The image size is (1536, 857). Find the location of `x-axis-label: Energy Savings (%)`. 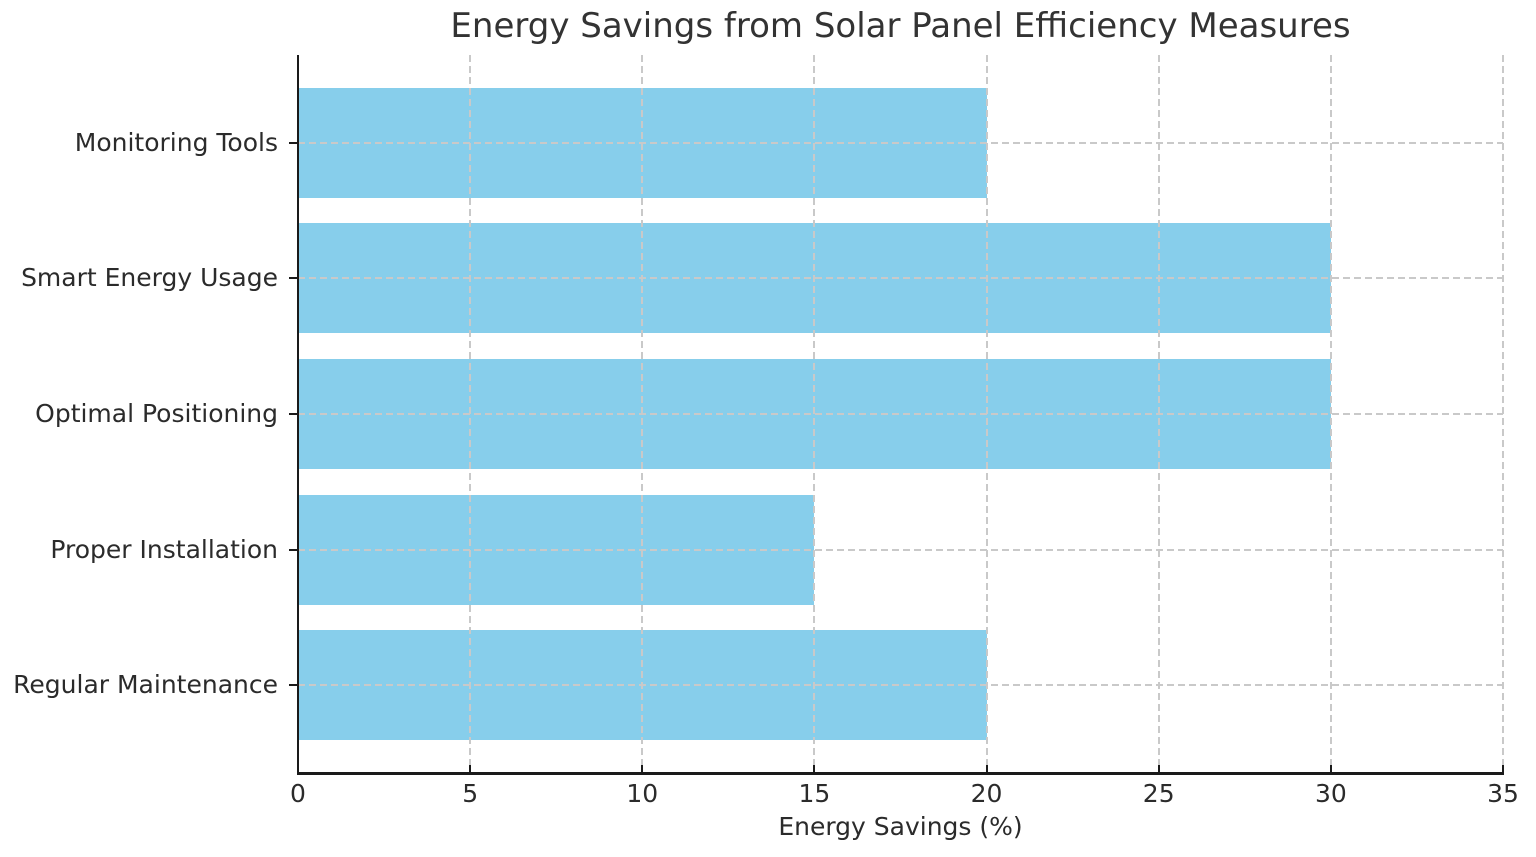

x-axis-label: Energy Savings (%) is located at coordinates (900, 826).